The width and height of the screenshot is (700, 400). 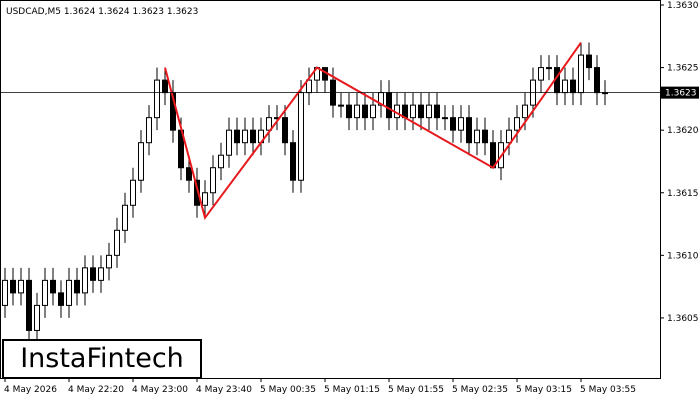 I want to click on x-tick-label: 5 May 01:15, so click(x=352, y=390).